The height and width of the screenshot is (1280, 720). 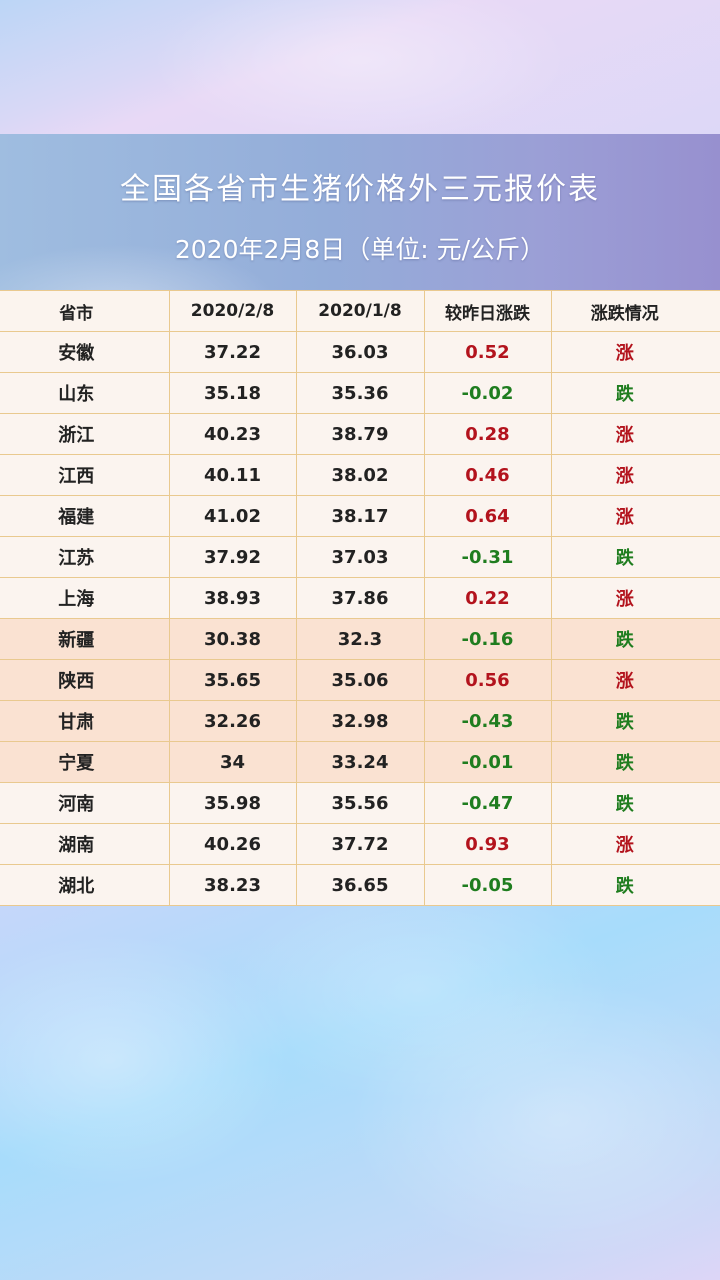 What do you see at coordinates (232, 434) in the screenshot?
I see `price-now-cell: 40.23` at bounding box center [232, 434].